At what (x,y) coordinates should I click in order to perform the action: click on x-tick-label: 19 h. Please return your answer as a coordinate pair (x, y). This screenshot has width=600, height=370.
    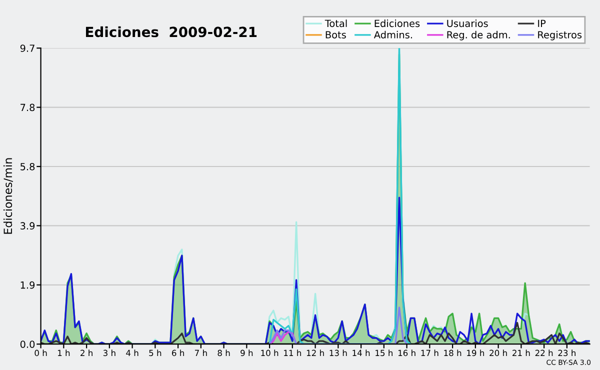
    Looking at the image, I should click on (475, 353).